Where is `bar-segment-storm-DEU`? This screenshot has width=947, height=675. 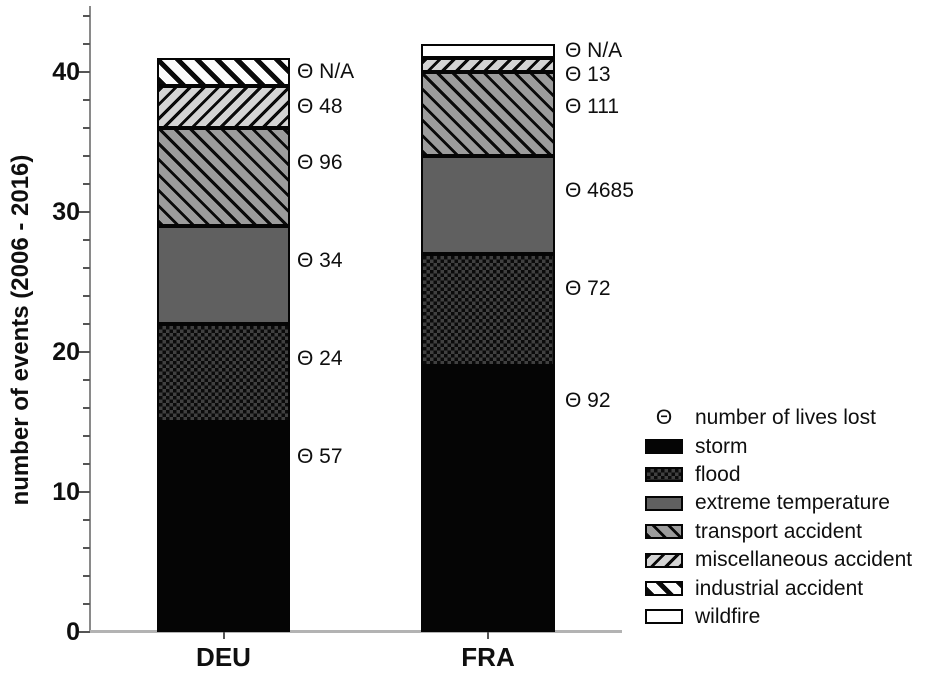
bar-segment-storm-DEU is located at coordinates (223, 527).